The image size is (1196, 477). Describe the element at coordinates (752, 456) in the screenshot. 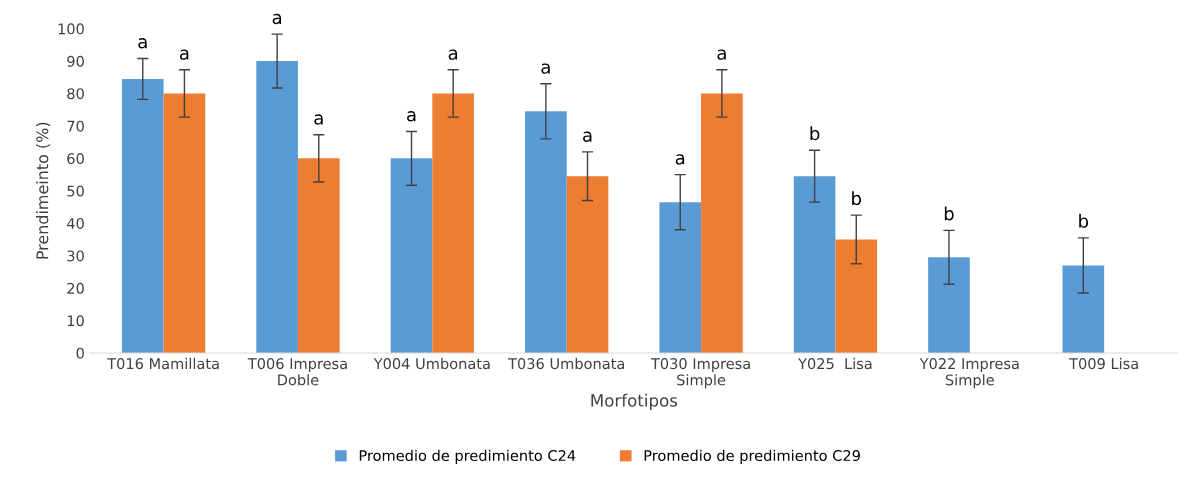

I see `legend-label: Promedio de predimiento C29` at that location.